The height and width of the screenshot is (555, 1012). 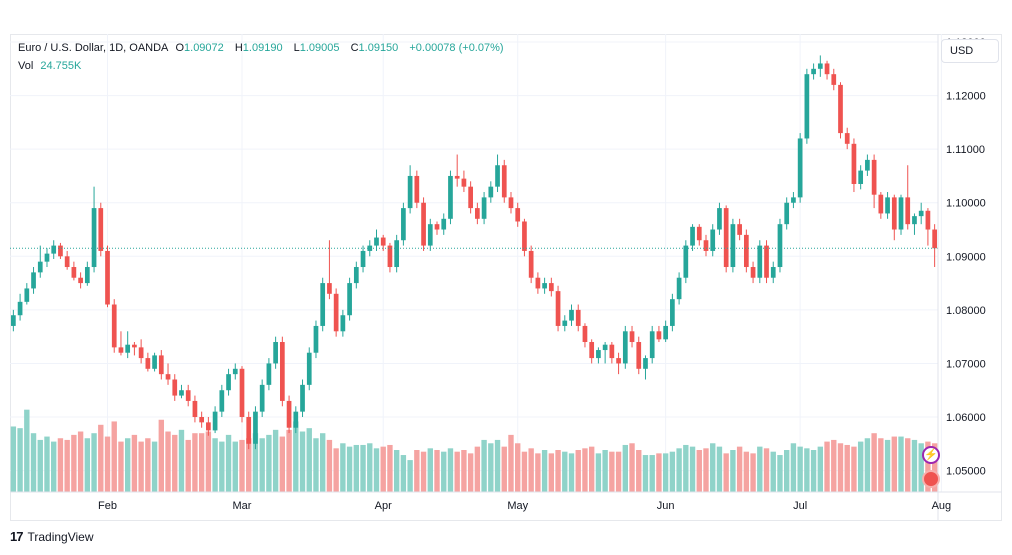 What do you see at coordinates (383, 506) in the screenshot?
I see `time-tick-label: Apr` at bounding box center [383, 506].